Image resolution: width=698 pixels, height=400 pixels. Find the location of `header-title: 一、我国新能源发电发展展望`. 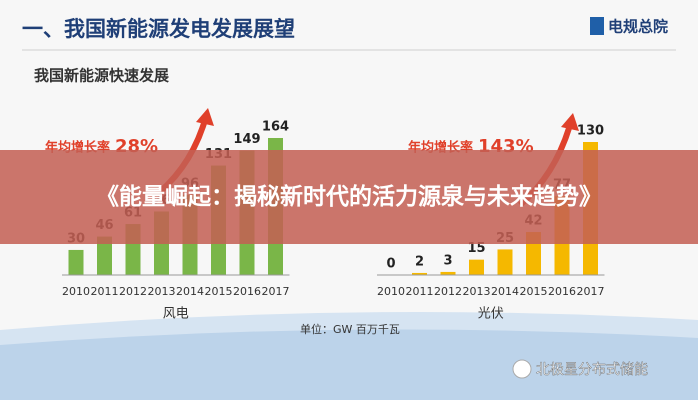

header-title: 一、我国新能源发电发展展望 is located at coordinates (158, 29).